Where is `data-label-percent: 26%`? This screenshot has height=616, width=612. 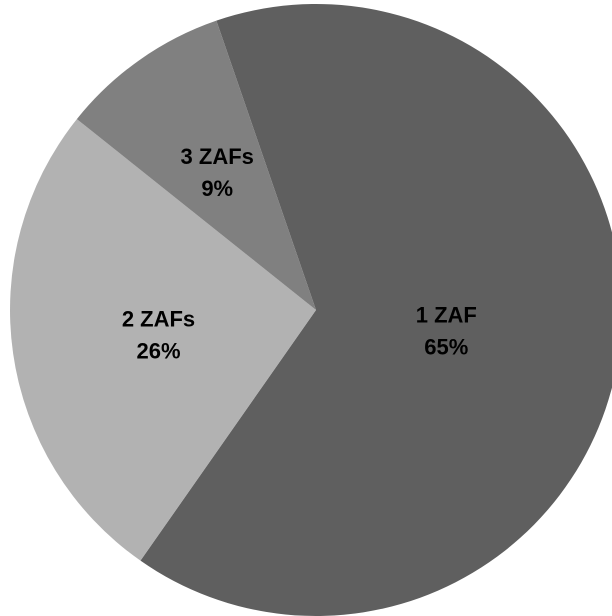 data-label-percent: 26% is located at coordinates (158, 351).